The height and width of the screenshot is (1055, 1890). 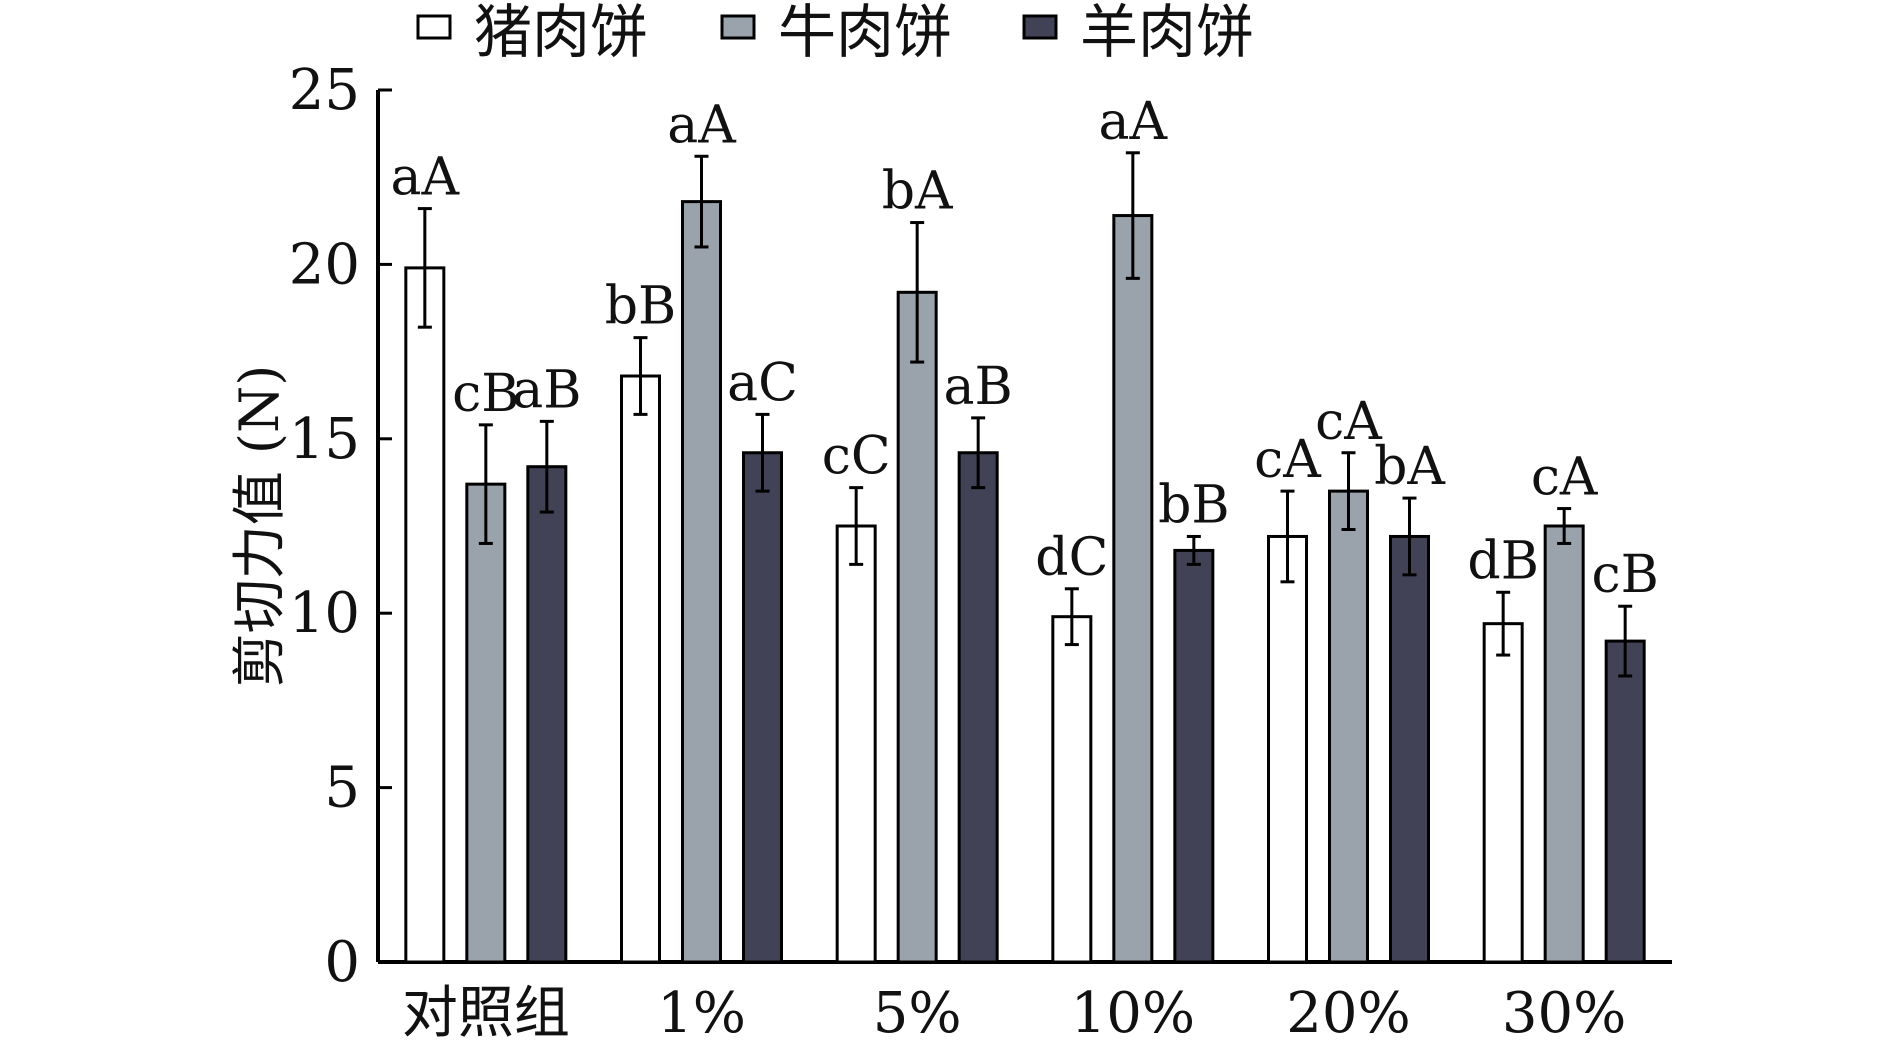 I want to click on y-axis-title: 剪切力值 (N), so click(x=259, y=526).